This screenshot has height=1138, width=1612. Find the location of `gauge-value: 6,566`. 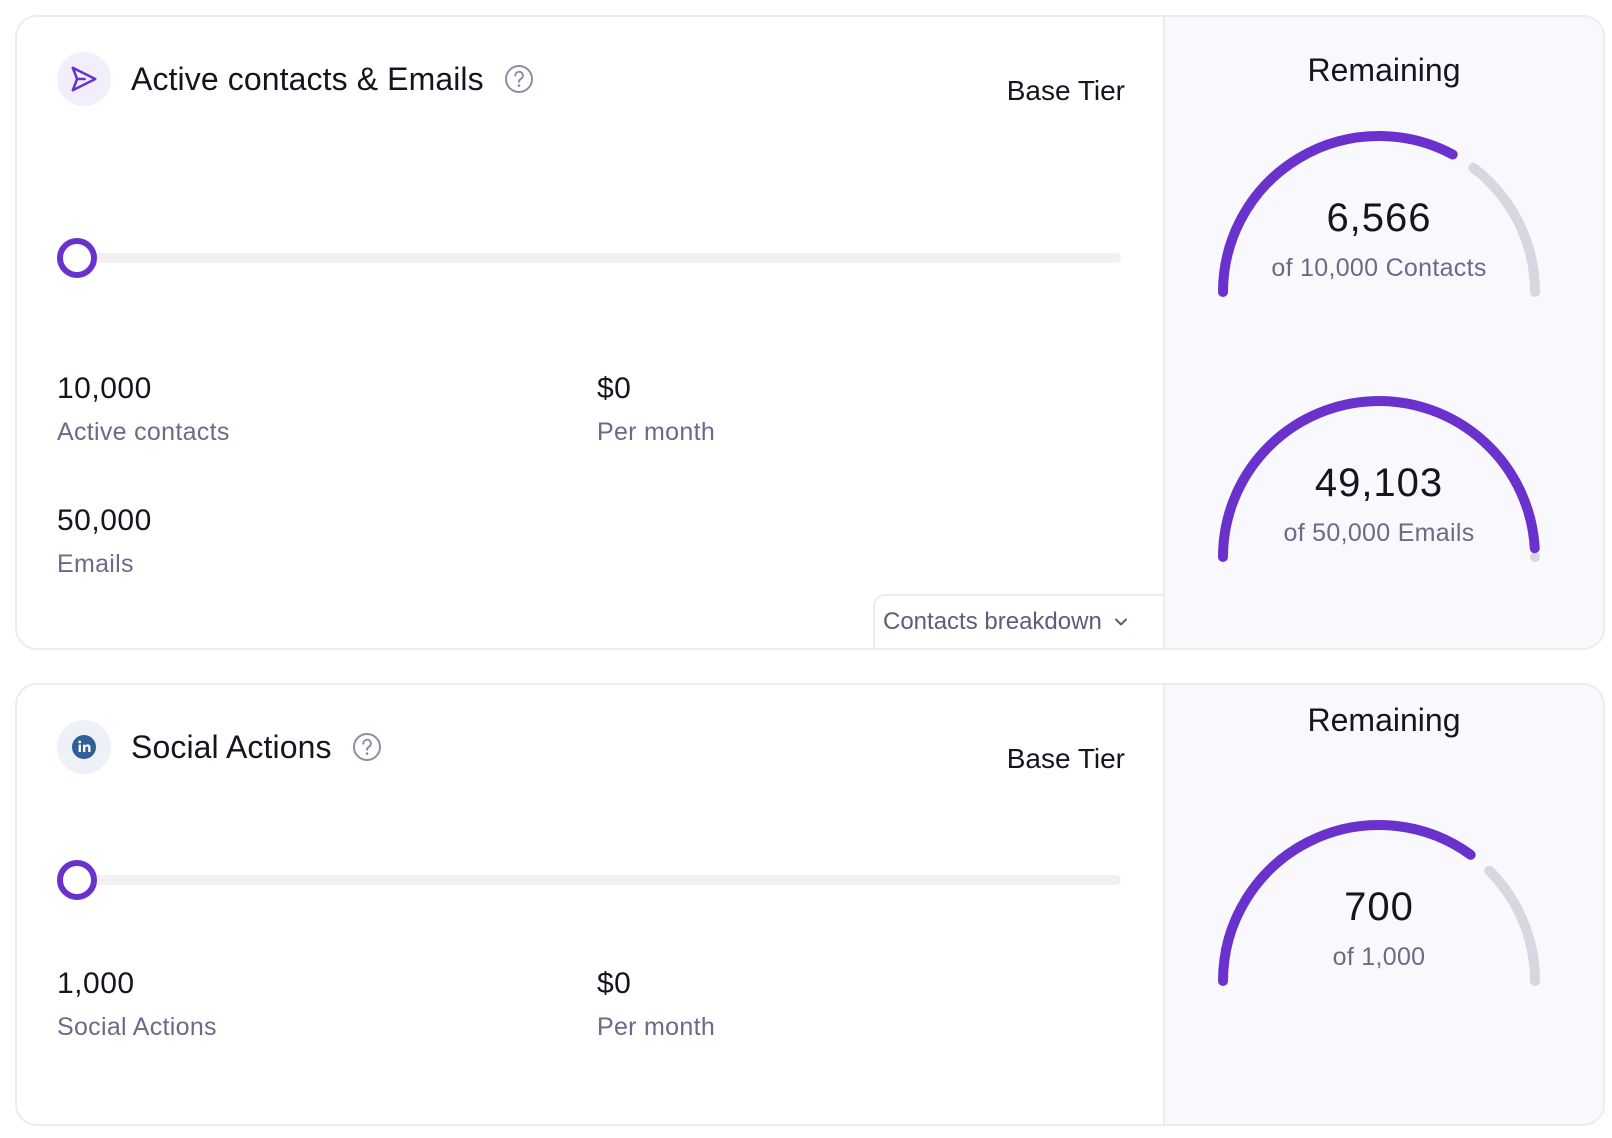

gauge-value: 6,566 is located at coordinates (1379, 218).